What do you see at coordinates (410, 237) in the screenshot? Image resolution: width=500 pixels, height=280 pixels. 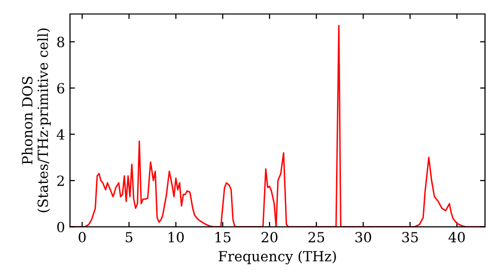 I see `x-tick-label: 35` at bounding box center [410, 237].